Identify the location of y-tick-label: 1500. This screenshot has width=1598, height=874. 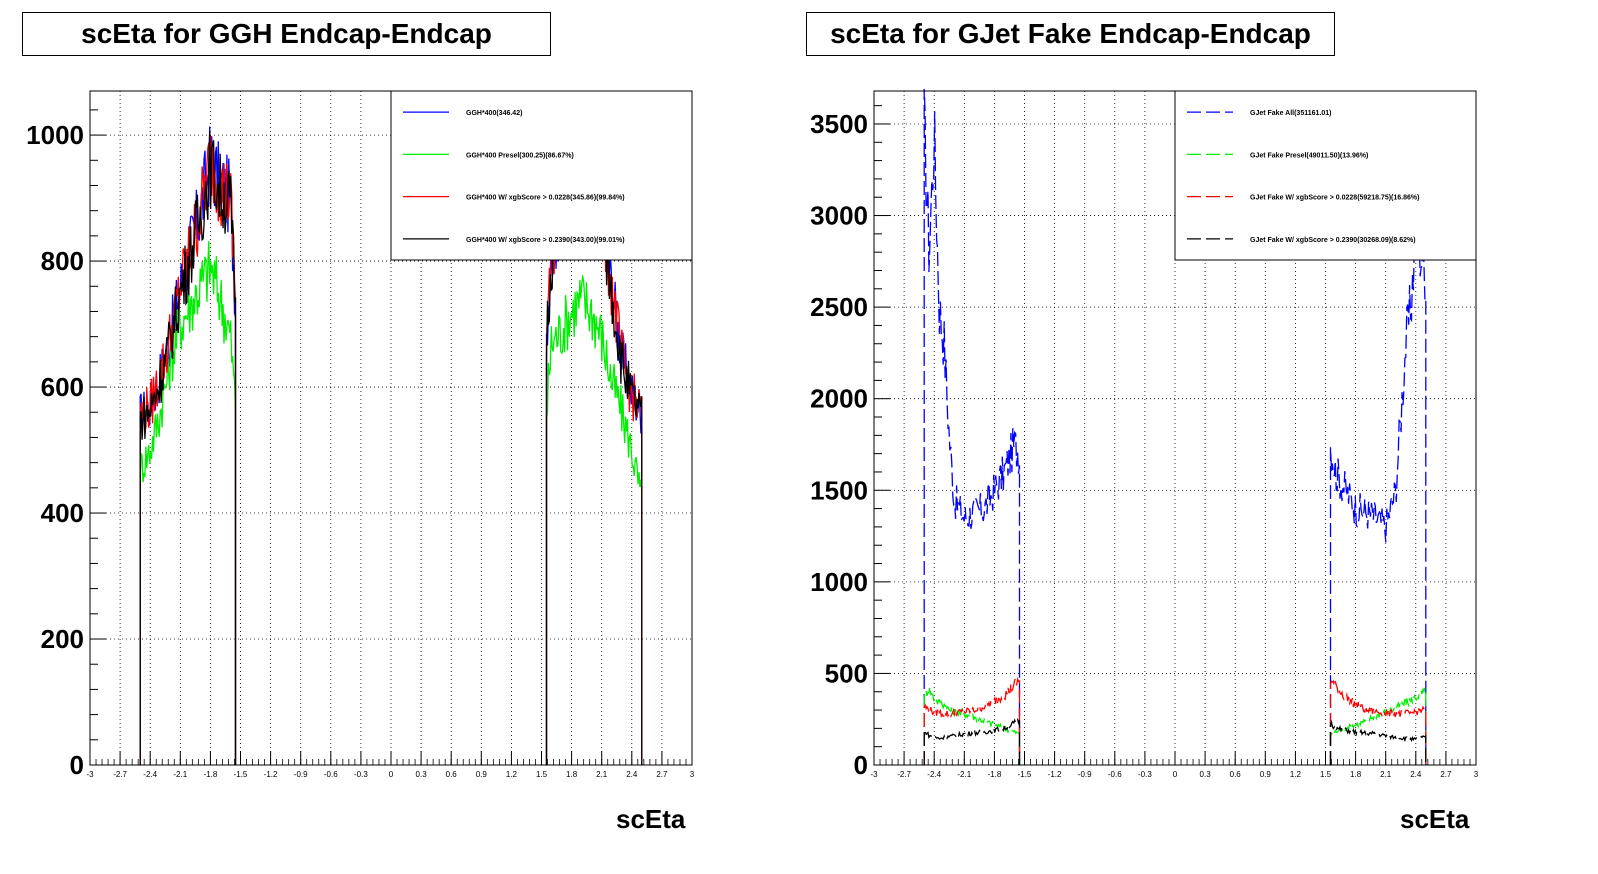
(839, 490).